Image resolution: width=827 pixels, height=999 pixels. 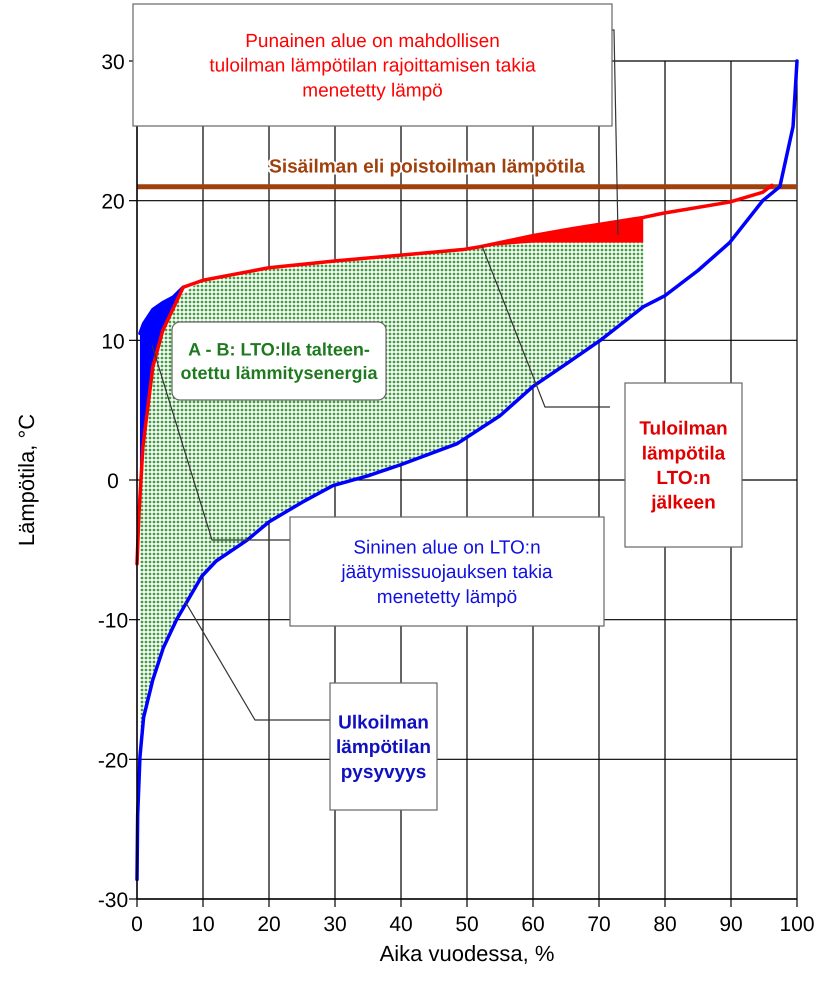 What do you see at coordinates (401, 924) in the screenshot?
I see `x-tick-label: 40` at bounding box center [401, 924].